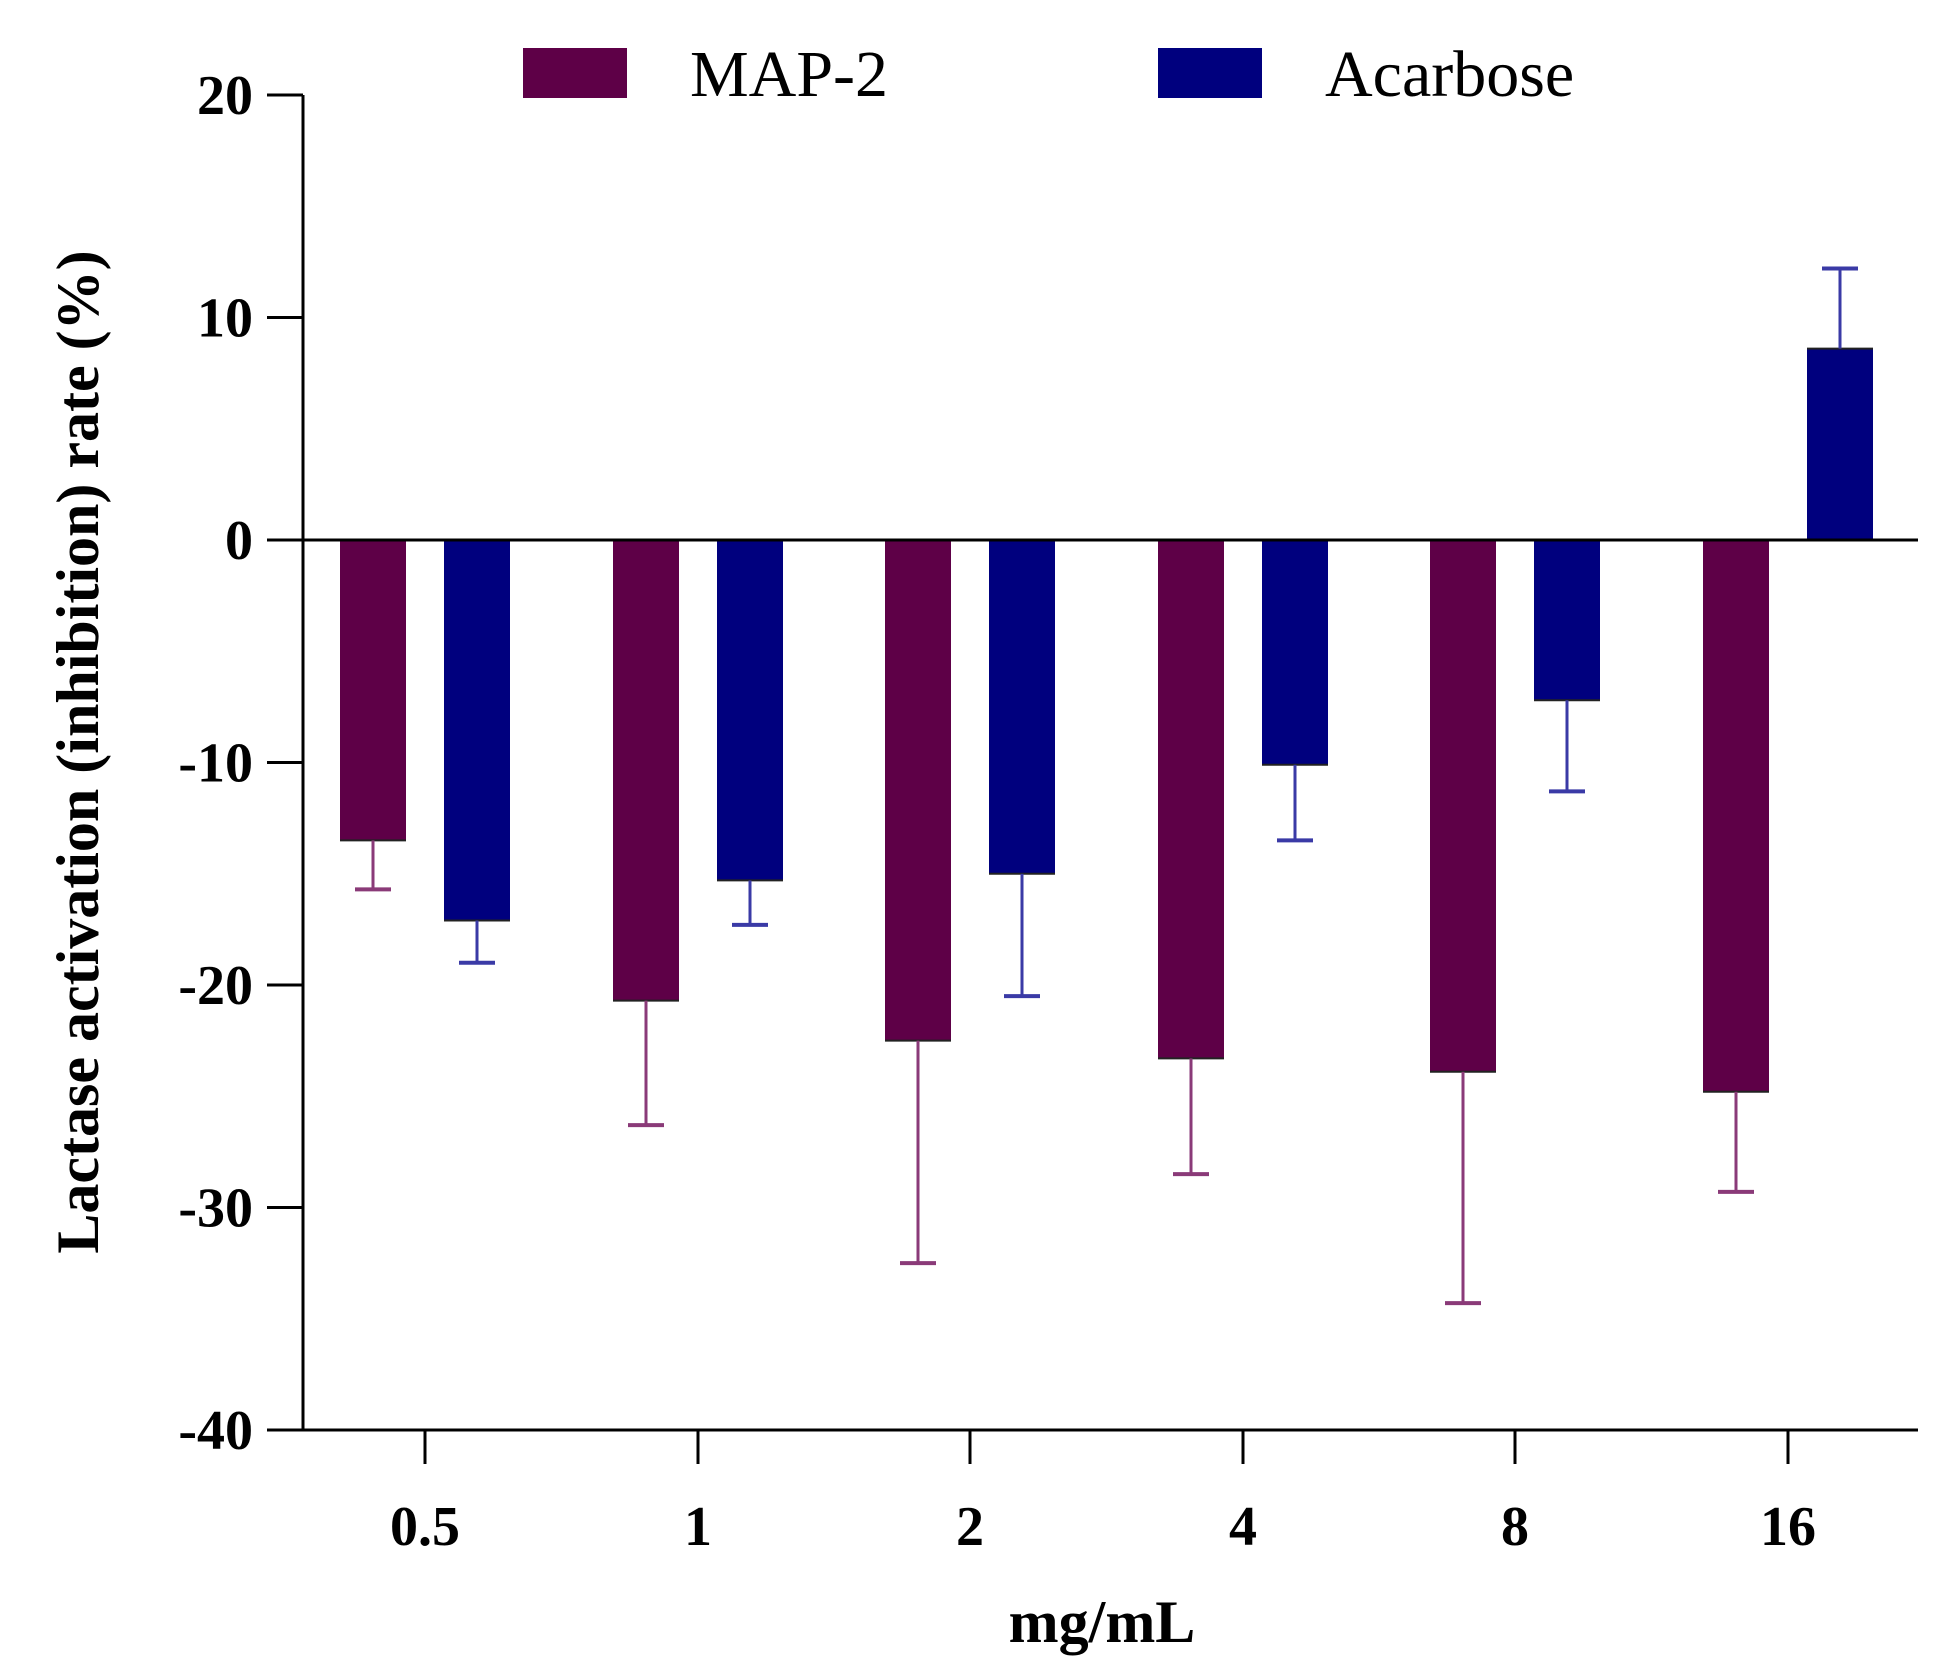 This screenshot has height=1680, width=1934. What do you see at coordinates (78, 751) in the screenshot?
I see `y-axis-title: Lactase activation (inhibition) rate (%)` at bounding box center [78, 751].